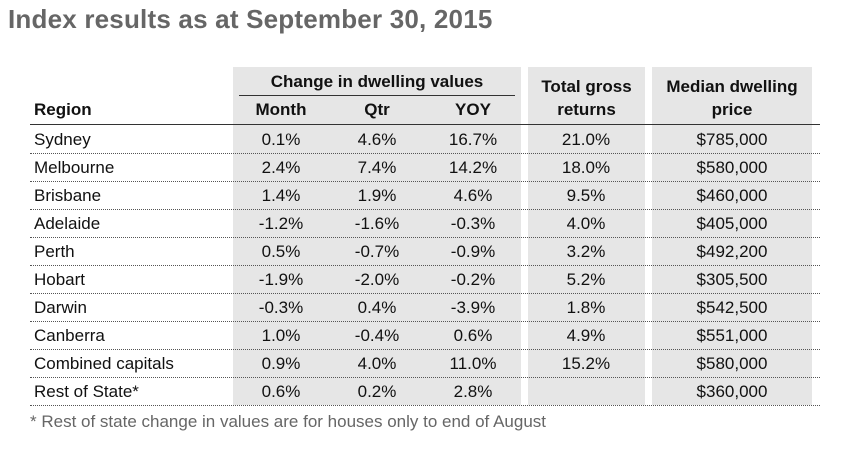  What do you see at coordinates (473, 335) in the screenshot?
I see `yoy-cell: 0.6%` at bounding box center [473, 335].